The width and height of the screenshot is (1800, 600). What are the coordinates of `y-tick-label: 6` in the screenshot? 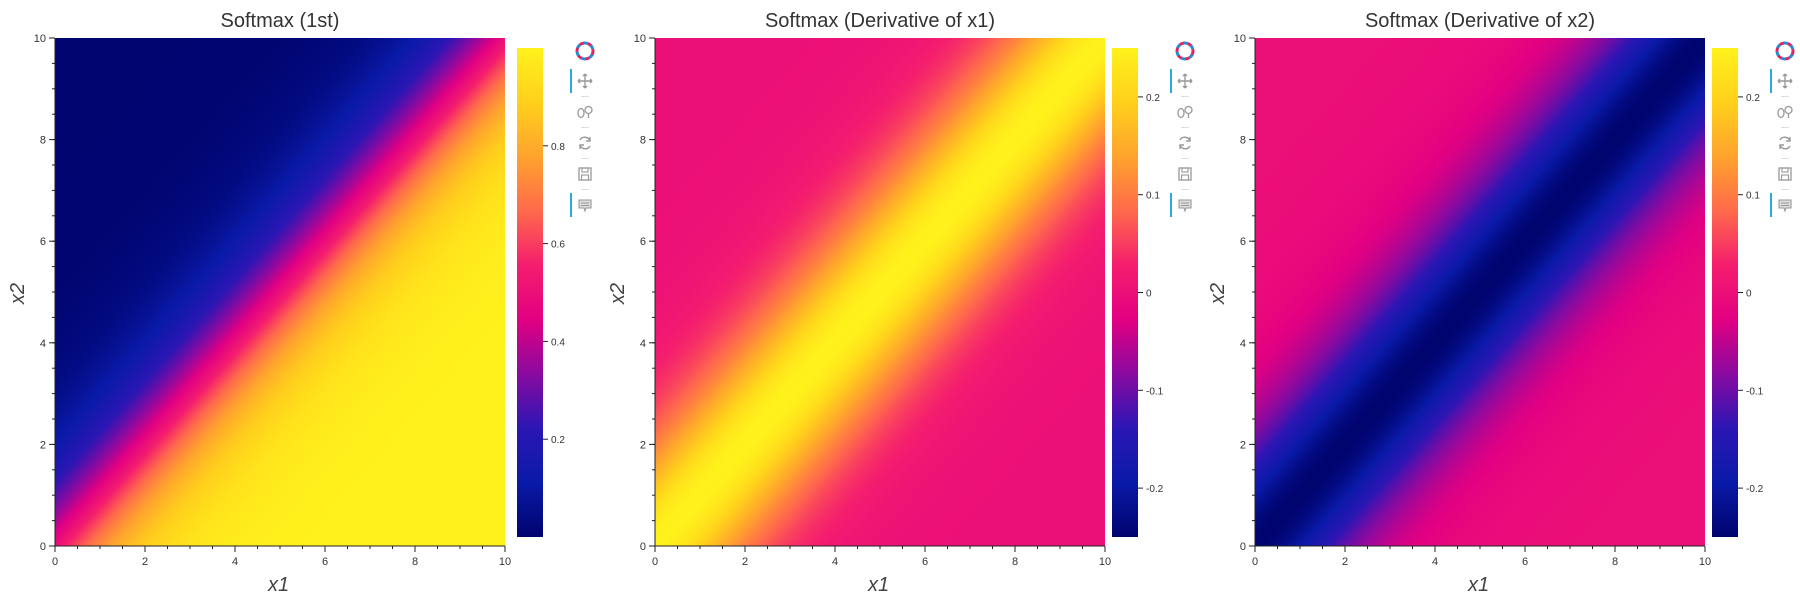 It's located at (1243, 242).